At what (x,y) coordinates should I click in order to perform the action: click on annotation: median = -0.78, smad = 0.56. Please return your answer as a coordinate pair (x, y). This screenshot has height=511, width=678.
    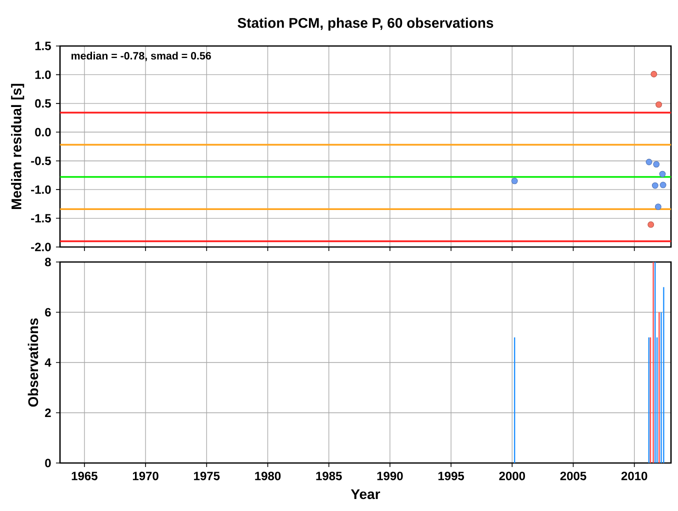
    Looking at the image, I should click on (141, 57).